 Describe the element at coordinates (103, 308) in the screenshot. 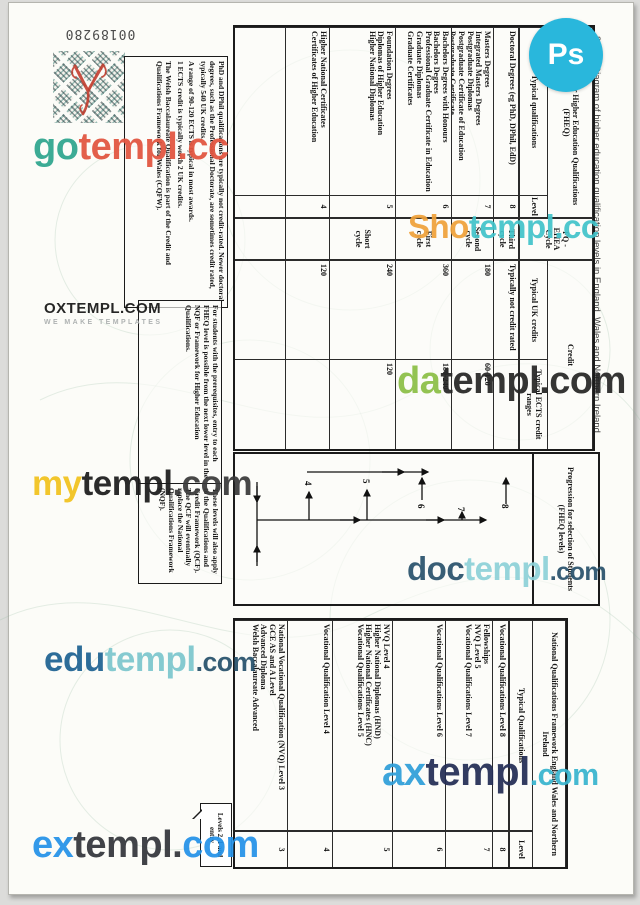

I see `watermark-text: OXTEMPL.COM` at that location.